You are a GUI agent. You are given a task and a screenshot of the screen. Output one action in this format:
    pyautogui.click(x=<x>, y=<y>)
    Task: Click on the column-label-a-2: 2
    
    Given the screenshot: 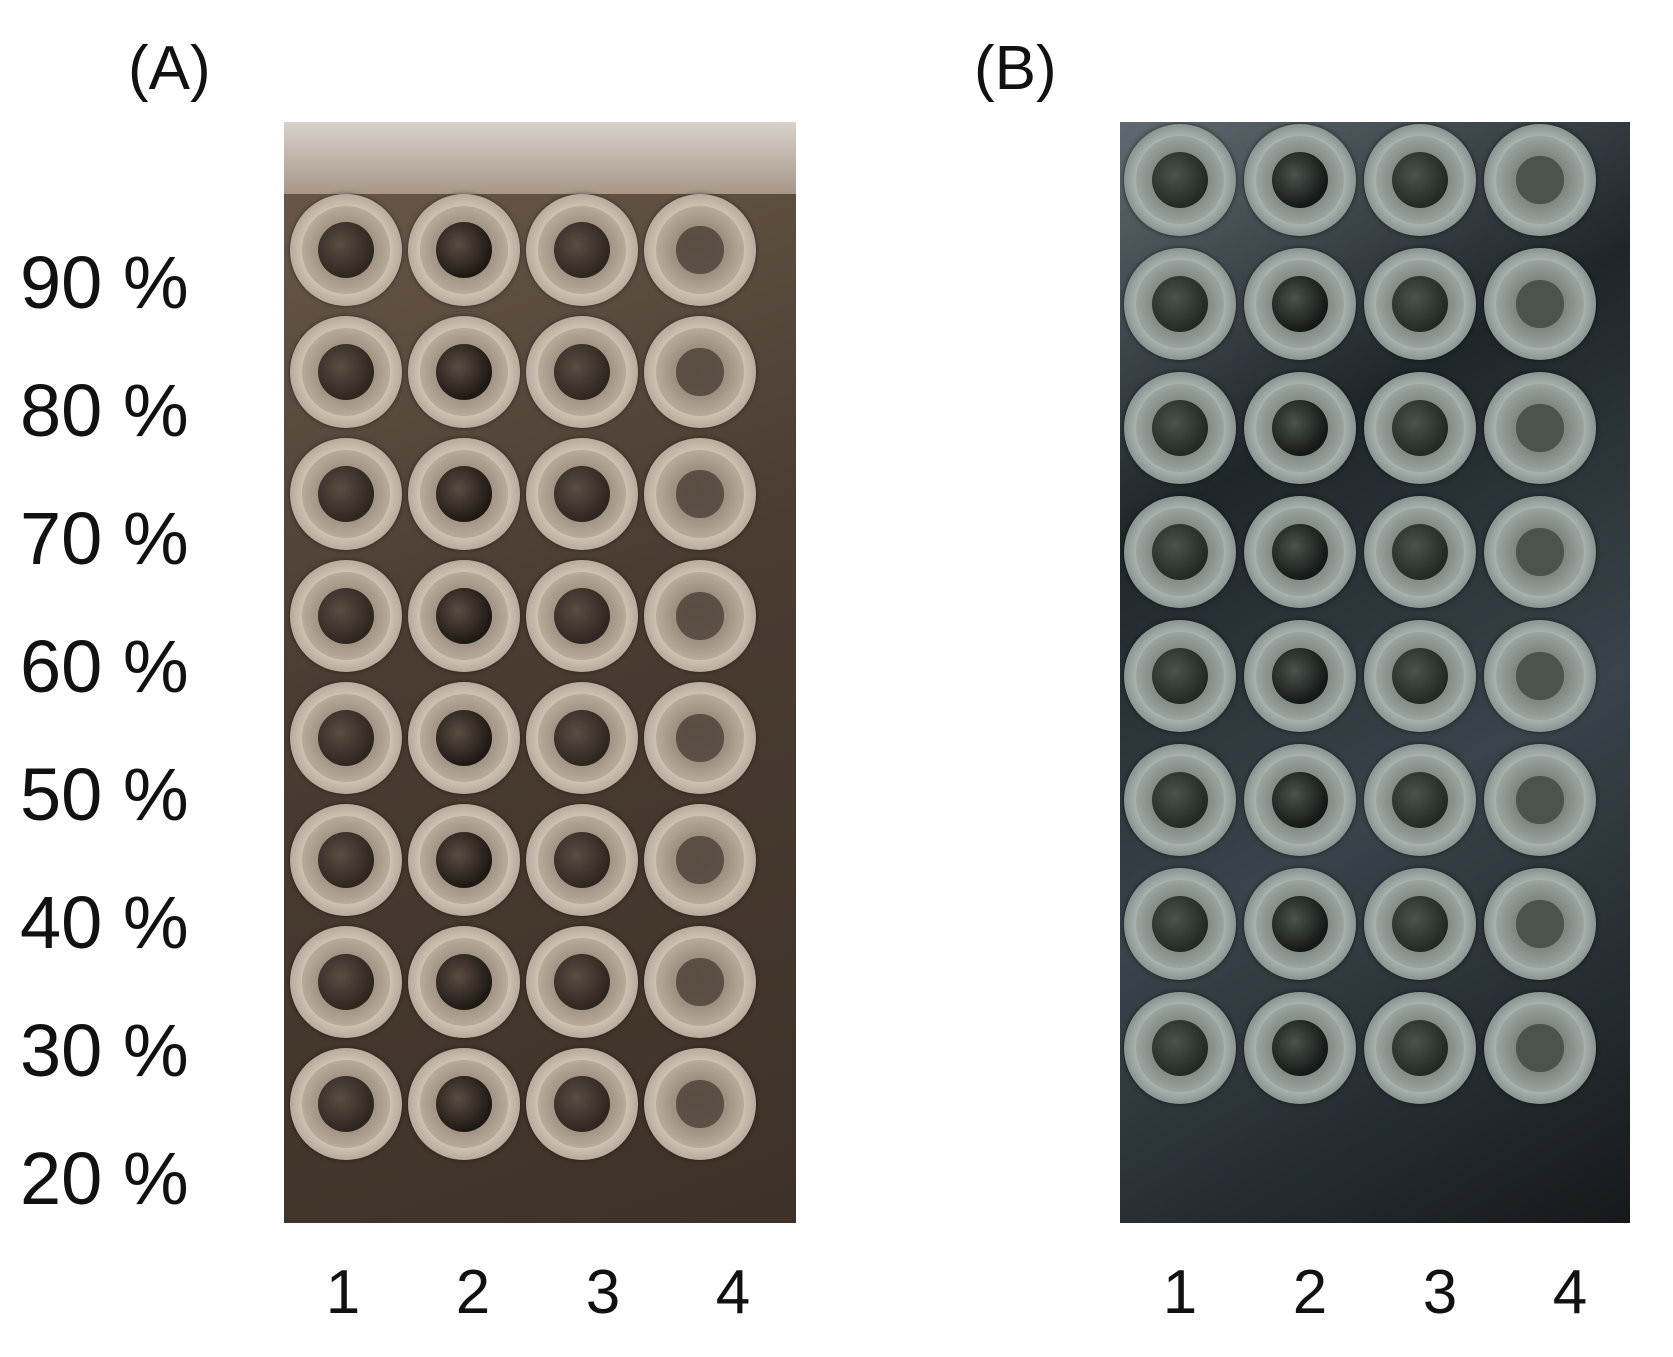 What is the action you would take?
    pyautogui.click(x=473, y=1292)
    